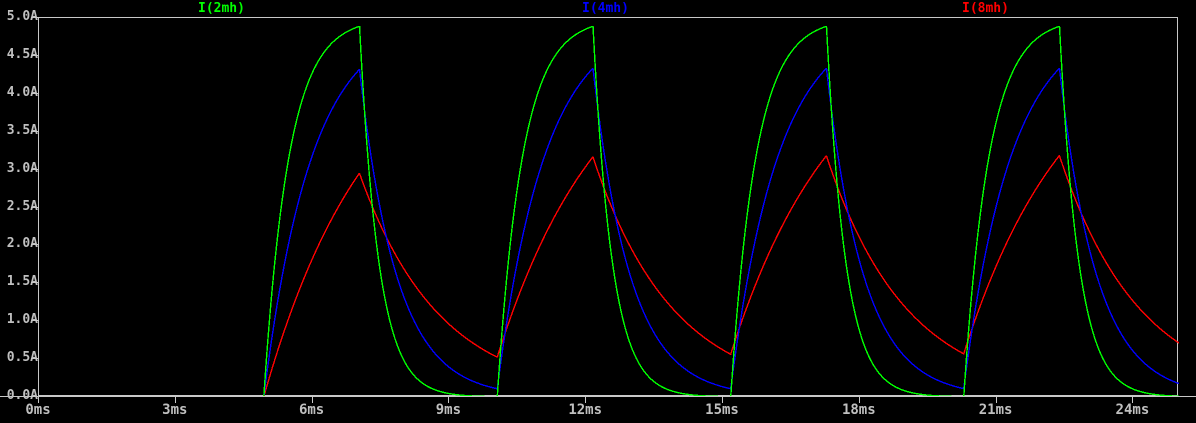 The width and height of the screenshot is (1196, 423). Describe the element at coordinates (995, 410) in the screenshot. I see `x-tick-label: 21ms` at that location.